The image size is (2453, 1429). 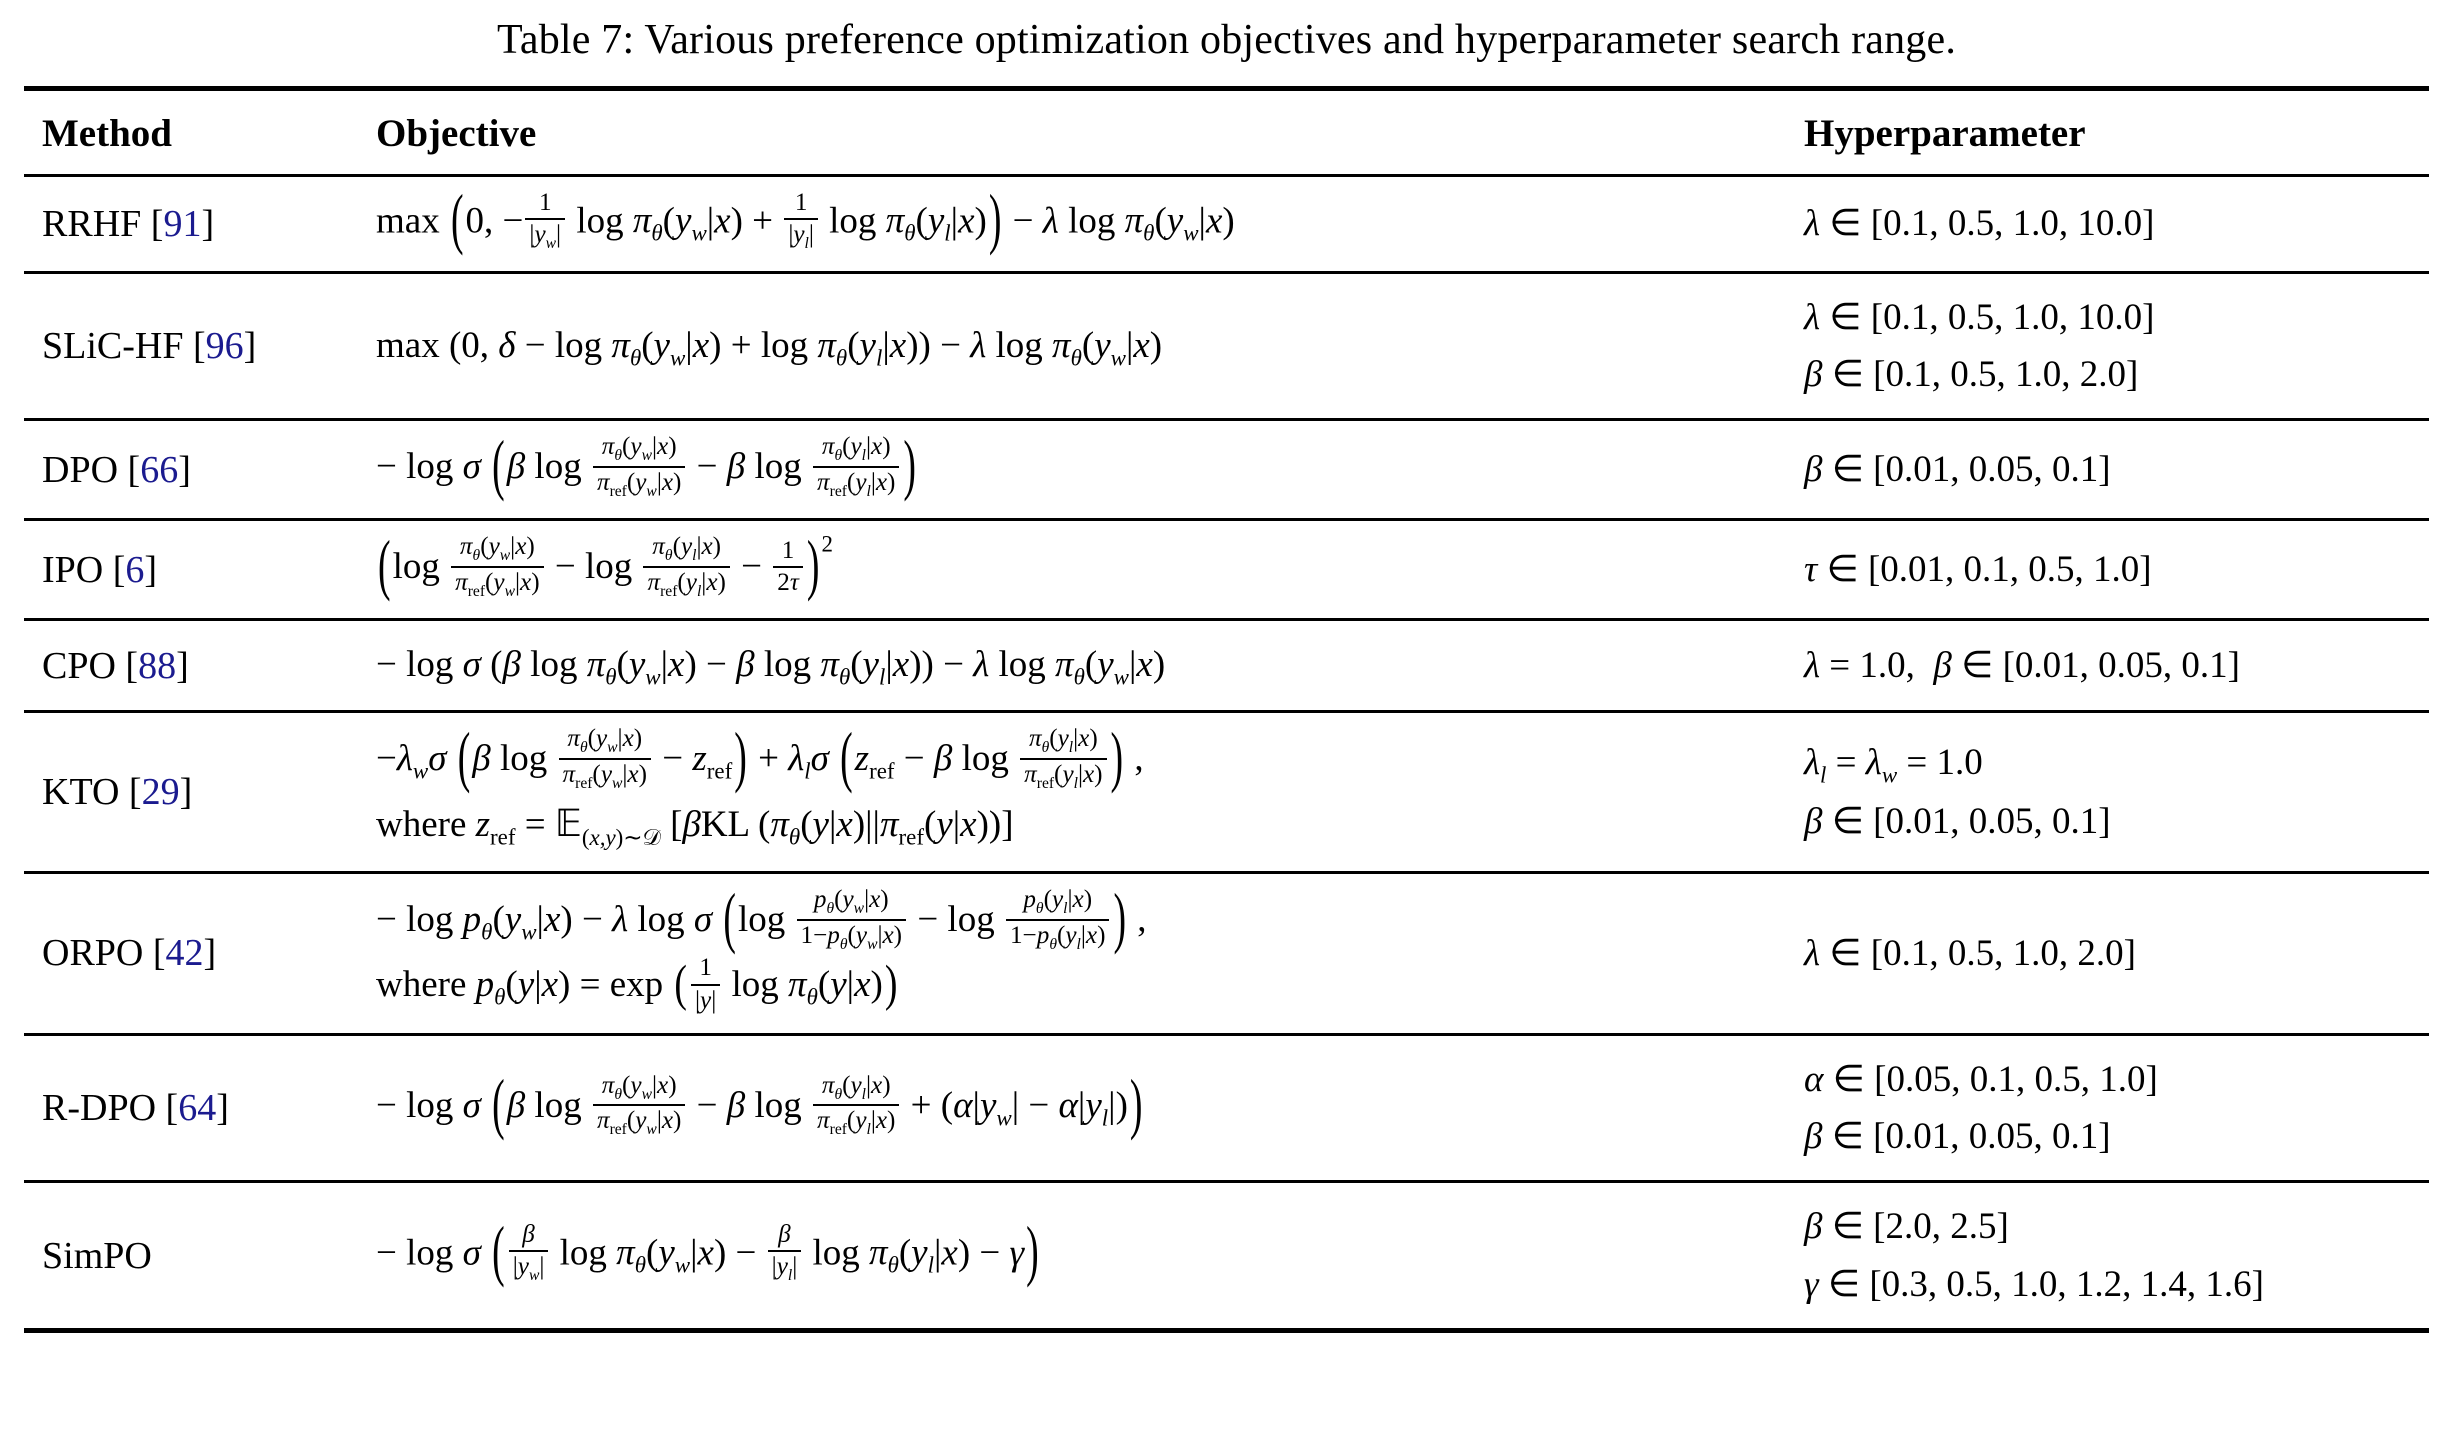 I want to click on method-name: IPO, so click(x=73, y=569).